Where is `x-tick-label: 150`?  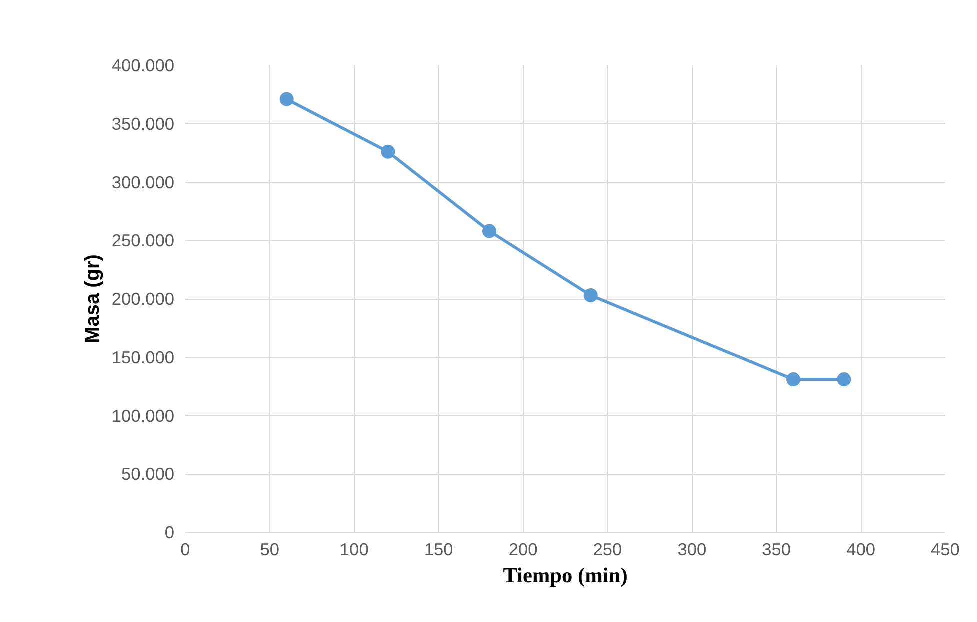
x-tick-label: 150 is located at coordinates (439, 550).